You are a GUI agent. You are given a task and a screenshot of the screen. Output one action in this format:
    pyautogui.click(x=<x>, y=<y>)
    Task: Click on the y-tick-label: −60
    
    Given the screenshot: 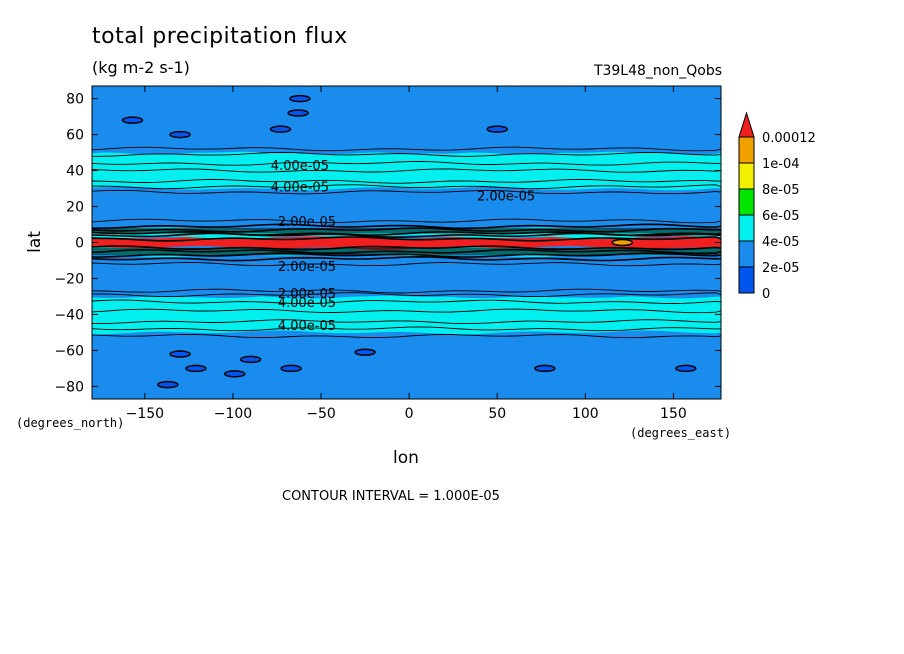 What is the action you would take?
    pyautogui.click(x=69, y=351)
    